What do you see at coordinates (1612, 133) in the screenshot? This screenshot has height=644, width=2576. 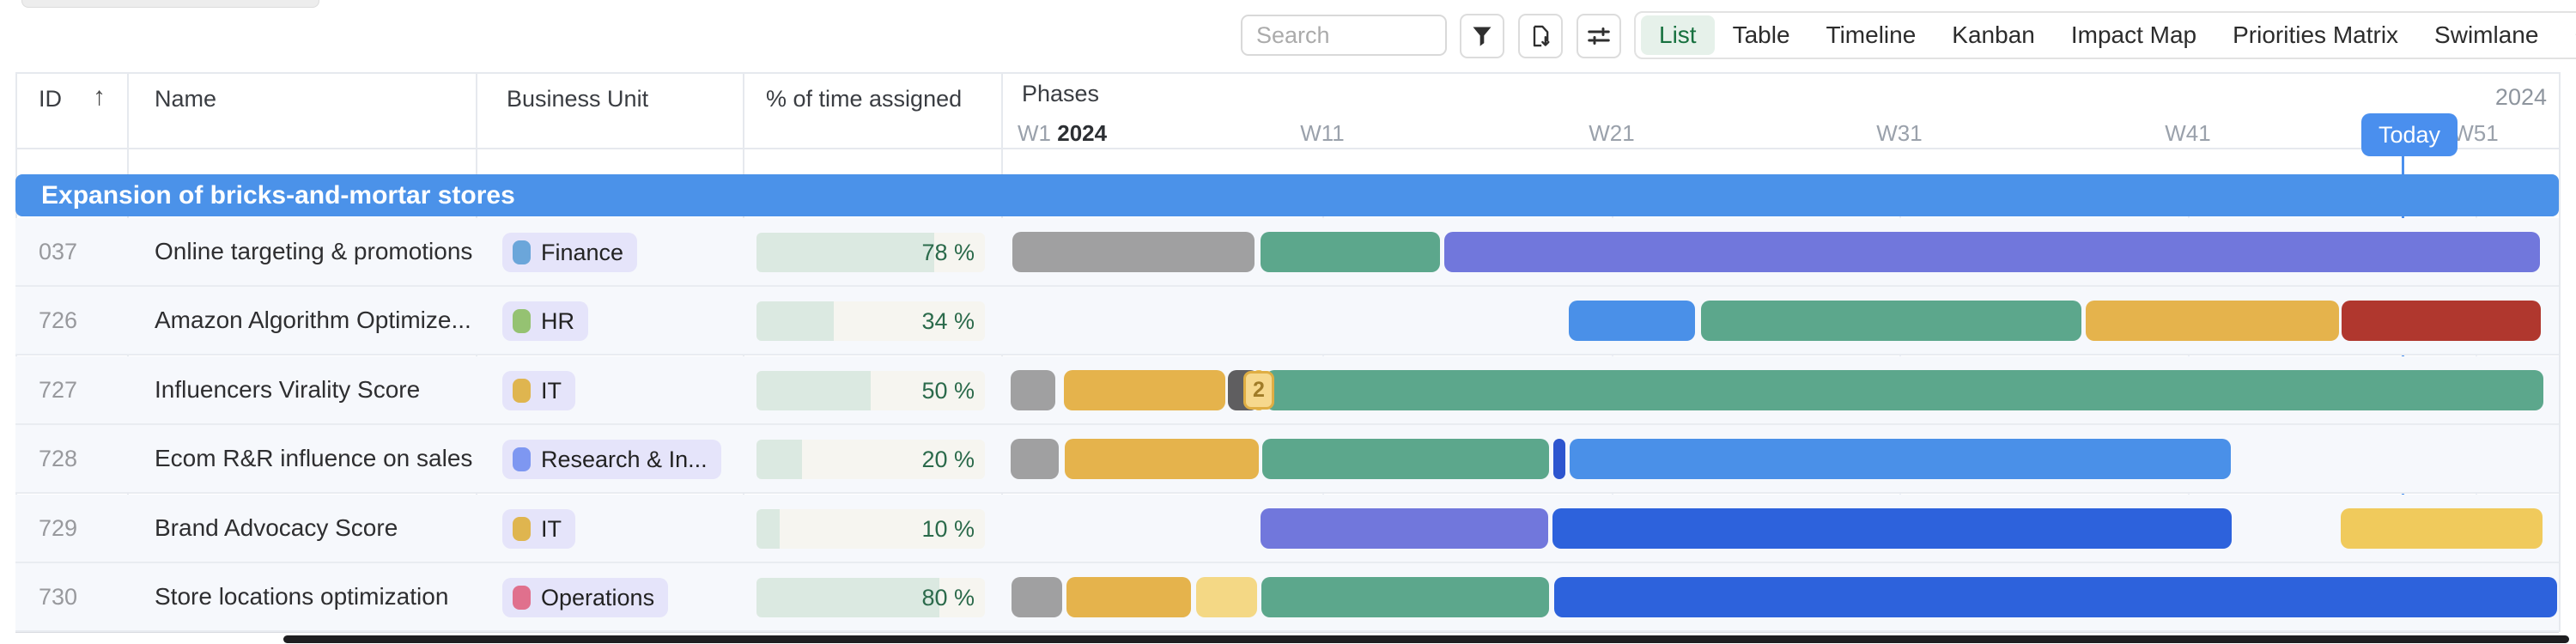 I see `week-label-w21: W21` at bounding box center [1612, 133].